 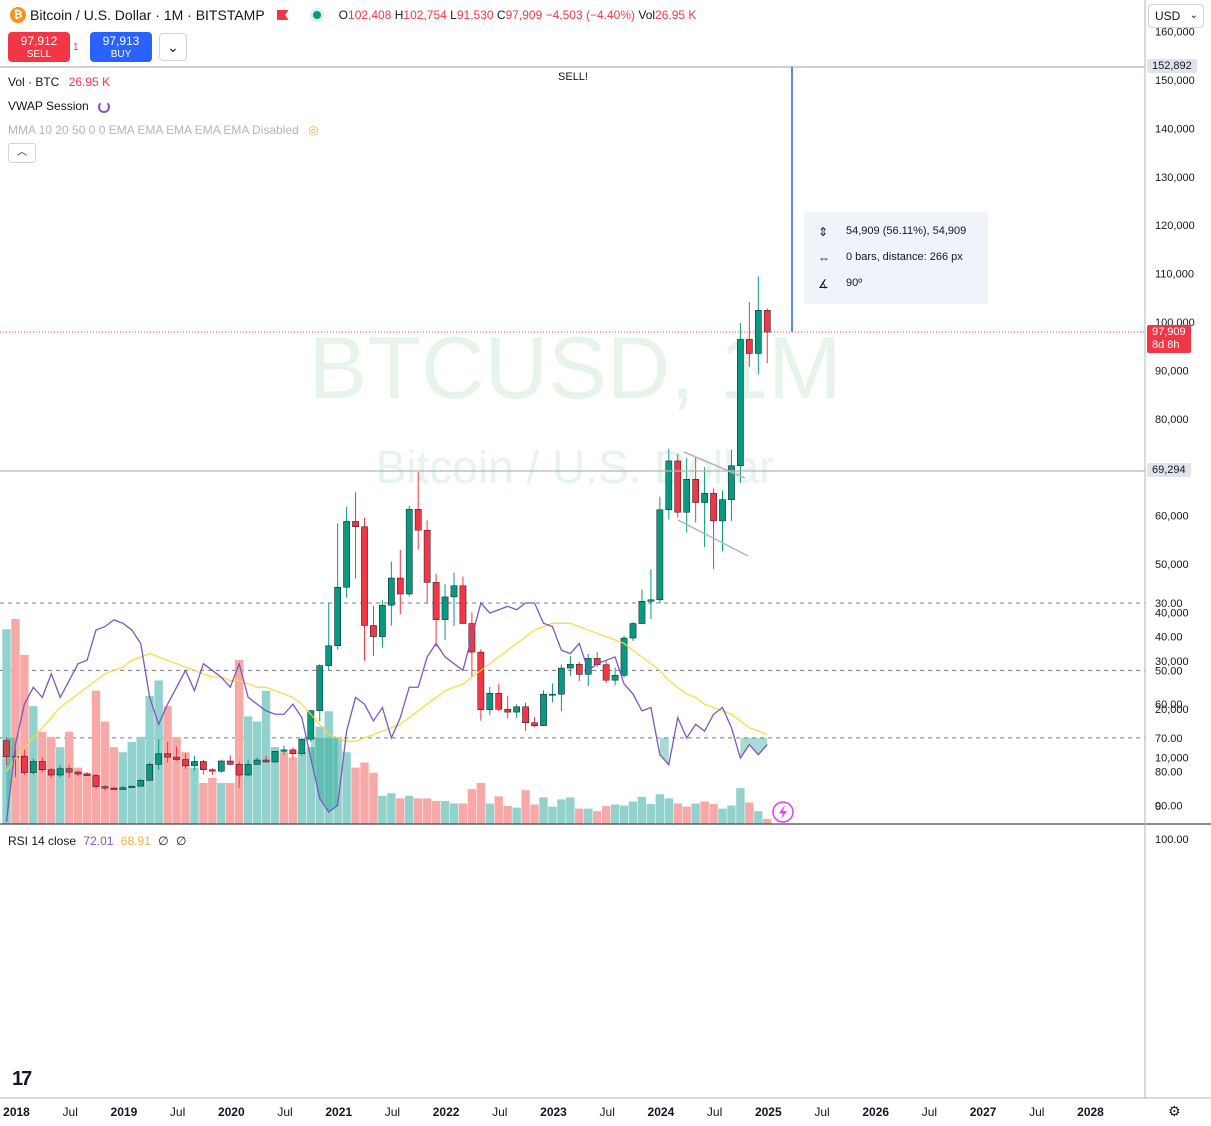 What do you see at coordinates (713, 538) in the screenshot?
I see `flag-lower-line` at bounding box center [713, 538].